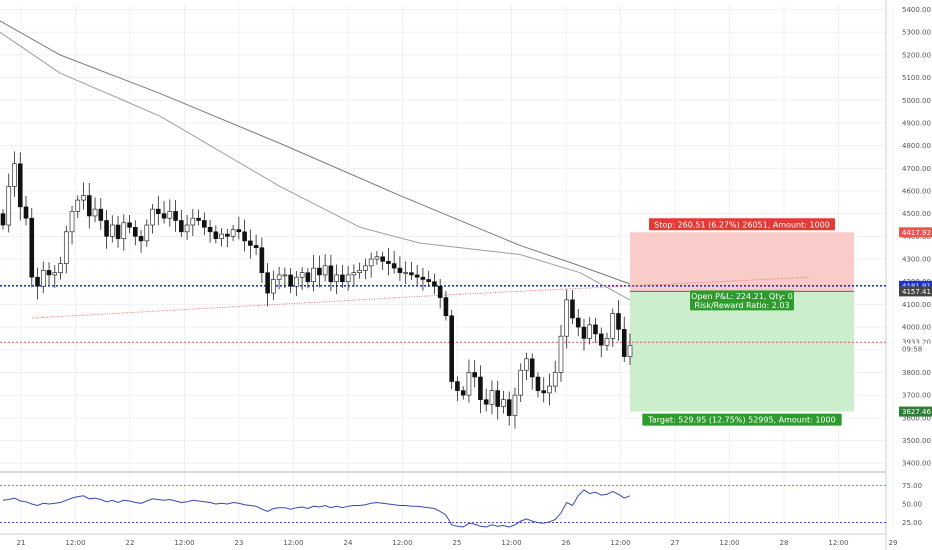 The width and height of the screenshot is (932, 550). Describe the element at coordinates (348, 543) in the screenshot. I see `x-tick-label: 24` at that location.